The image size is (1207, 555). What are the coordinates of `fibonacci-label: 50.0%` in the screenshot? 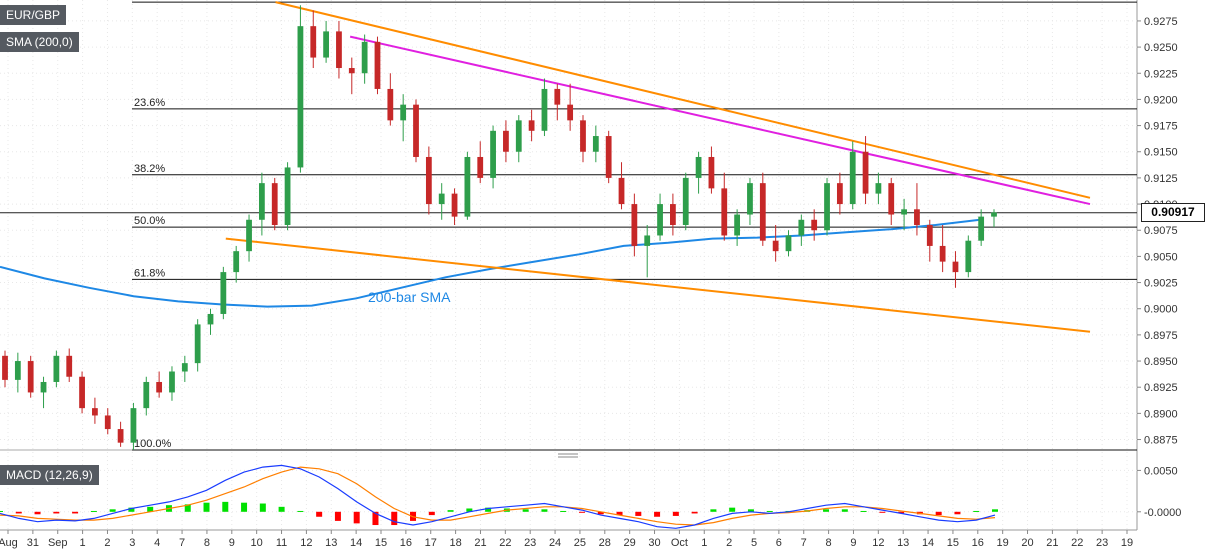 It's located at (149, 221).